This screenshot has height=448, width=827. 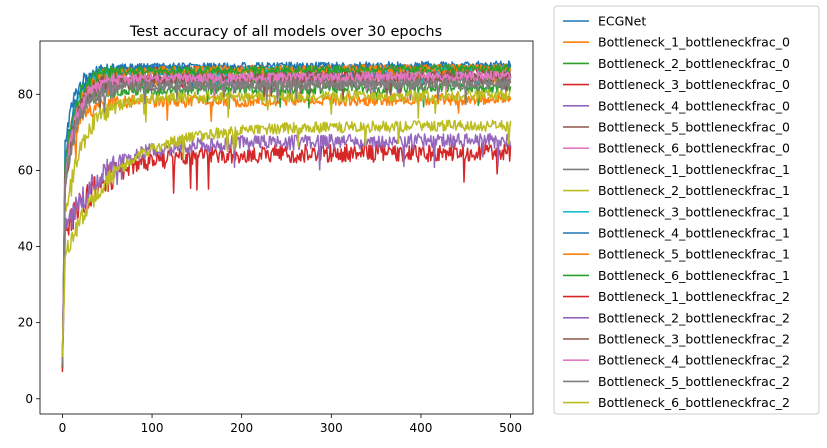 I want to click on x-tick-label: 0, so click(x=63, y=428).